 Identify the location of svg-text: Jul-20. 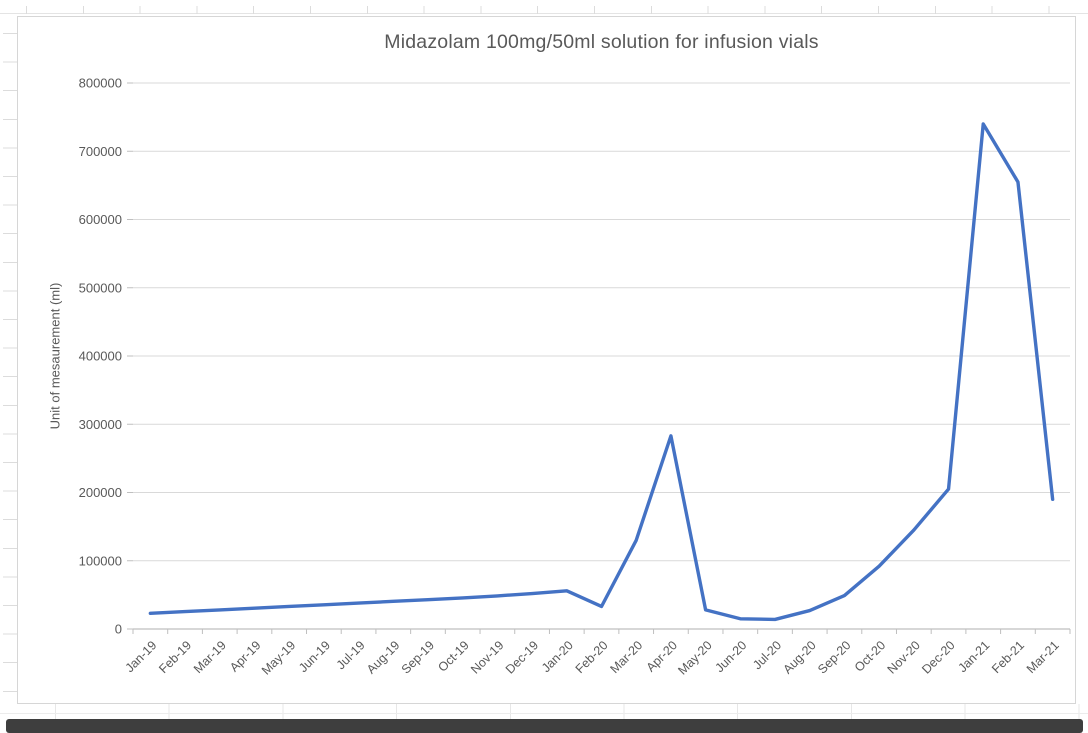
(767, 655).